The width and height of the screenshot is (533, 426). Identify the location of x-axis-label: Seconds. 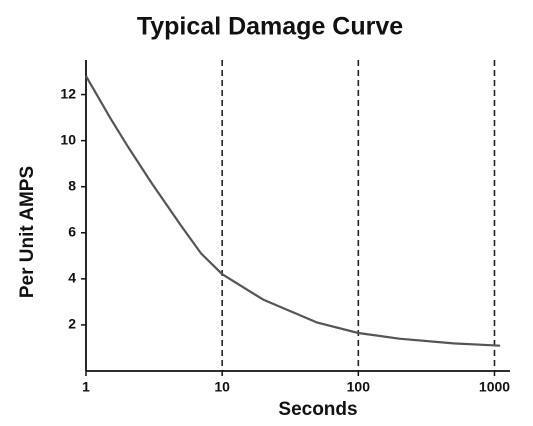
(317, 409).